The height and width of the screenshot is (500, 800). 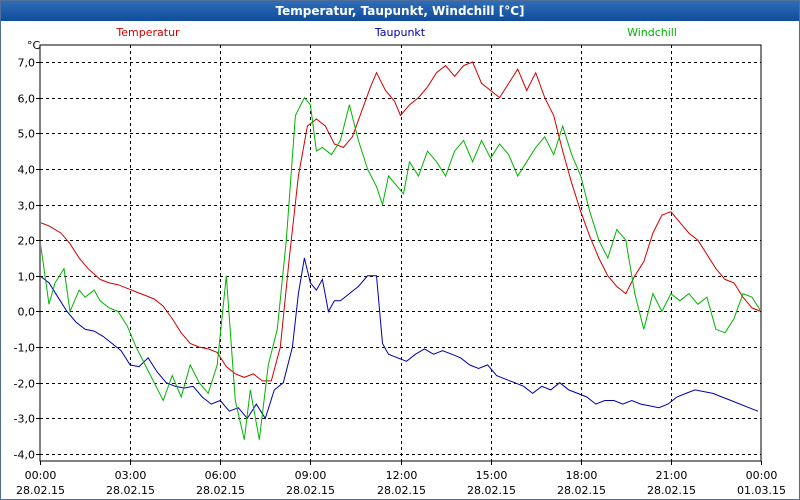 What do you see at coordinates (27, 277) in the screenshot?
I see `y-tick-label: 1,0` at bounding box center [27, 277].